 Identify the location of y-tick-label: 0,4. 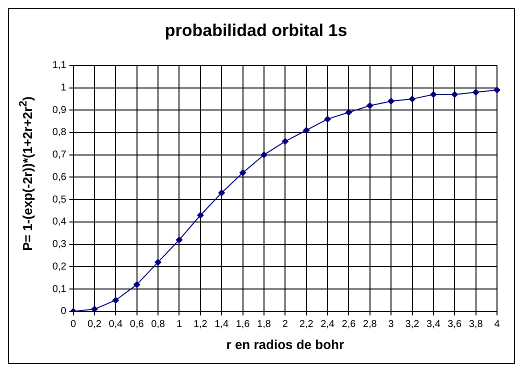
(59, 222).